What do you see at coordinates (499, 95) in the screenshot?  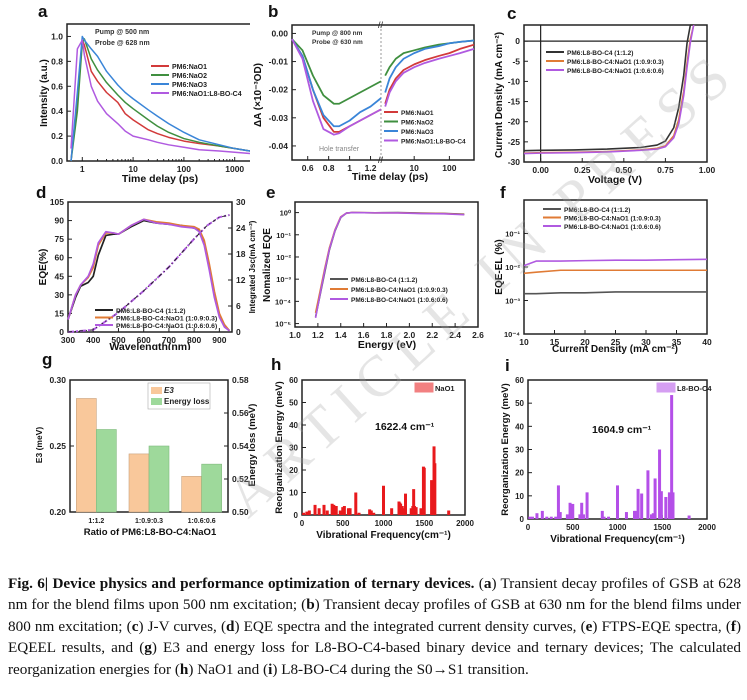 I see `y-axis-label: Current Density (mA cm⁻²)` at bounding box center [499, 95].